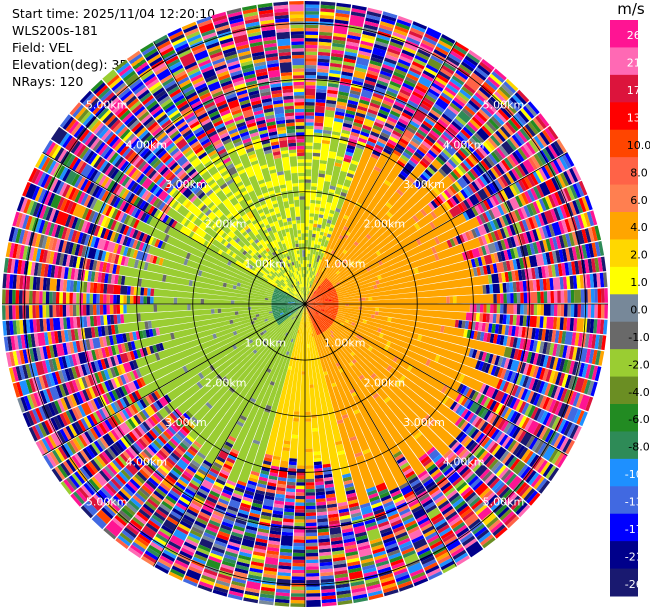  Describe the element at coordinates (147, 144) in the screenshot. I see `ring-label: 4.00km` at that location.